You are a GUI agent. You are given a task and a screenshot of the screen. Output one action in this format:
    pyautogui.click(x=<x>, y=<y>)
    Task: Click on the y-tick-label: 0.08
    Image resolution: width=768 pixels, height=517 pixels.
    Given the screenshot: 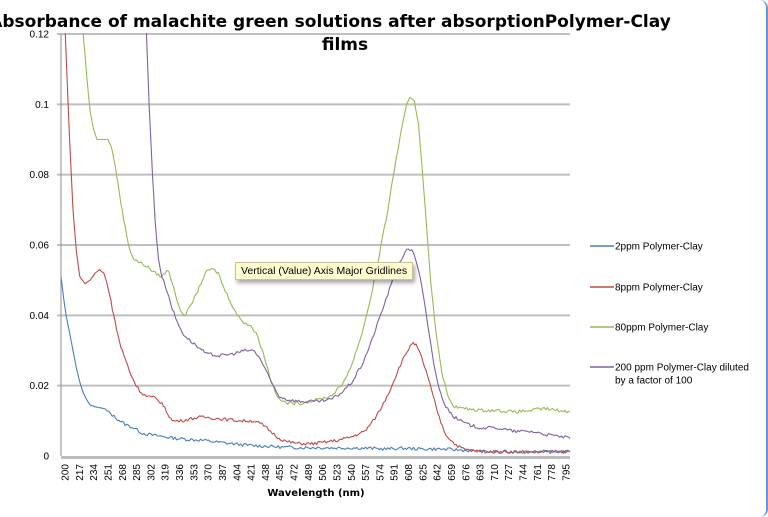 What is the action you would take?
    pyautogui.click(x=40, y=175)
    